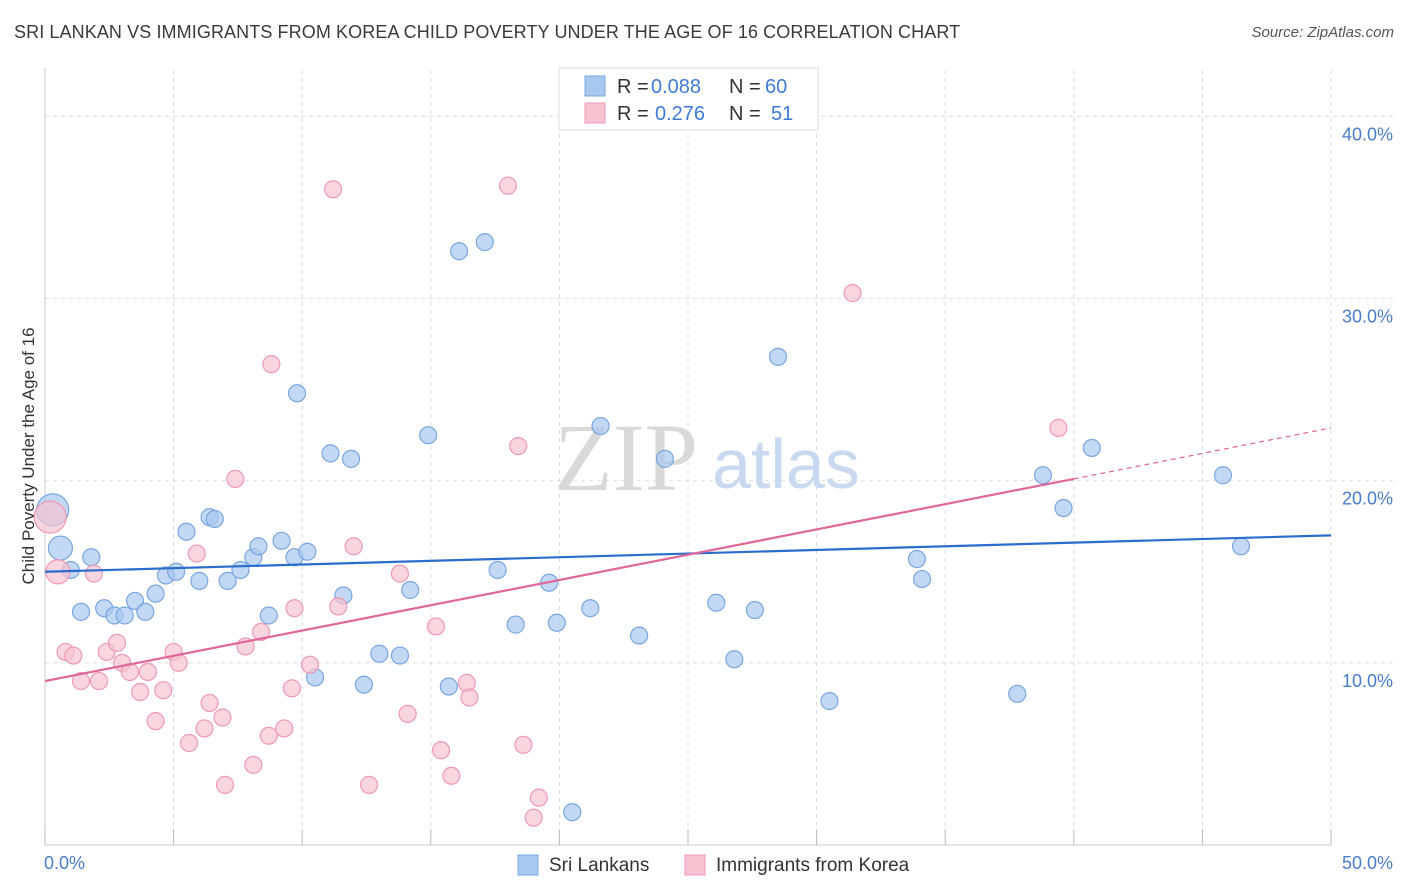 Image resolution: width=1406 pixels, height=892 pixels. Describe the element at coordinates (626, 457) in the screenshot. I see `watermark-zip: ZIP` at that location.